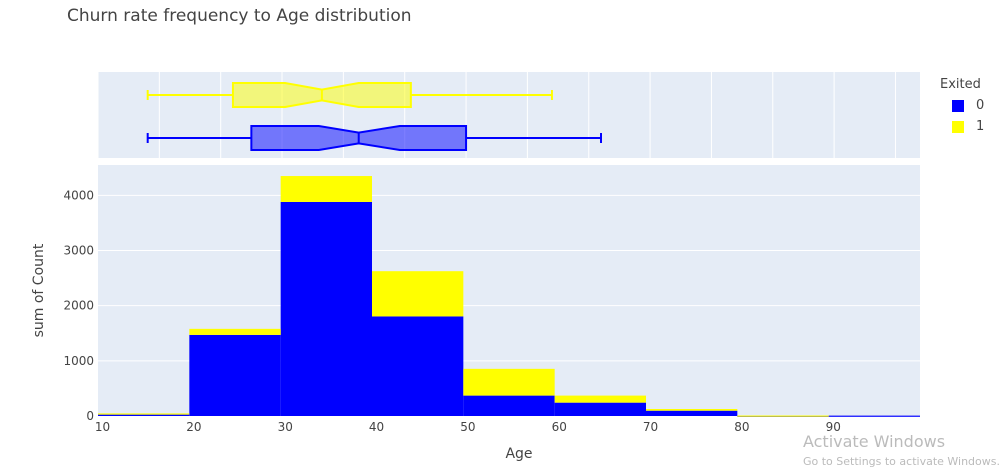 This screenshot has width=1004, height=468. What do you see at coordinates (467, 427) in the screenshot?
I see `x-tick-label: 50` at bounding box center [467, 427].